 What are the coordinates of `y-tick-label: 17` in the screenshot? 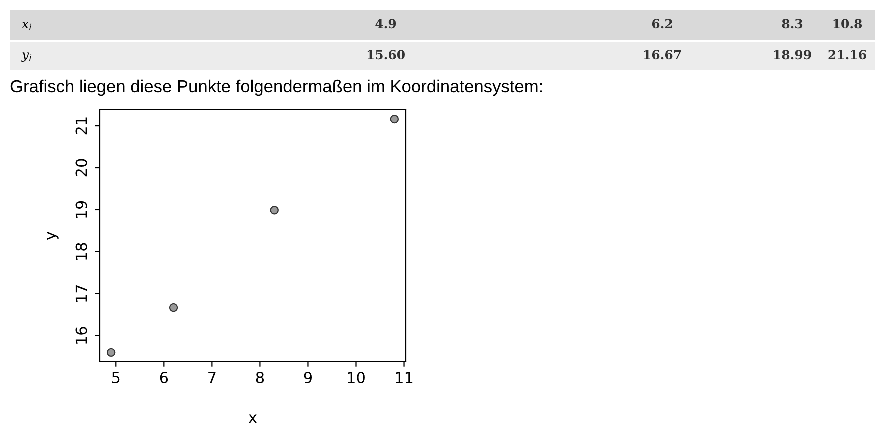 It's located at (82, 294).